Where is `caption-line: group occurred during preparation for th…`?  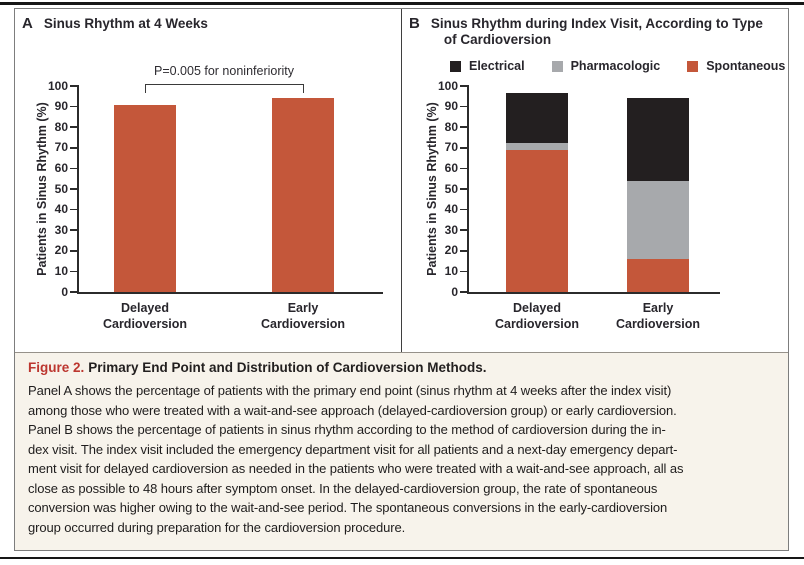 caption-line: group occurred during preparation for th… is located at coordinates (217, 527).